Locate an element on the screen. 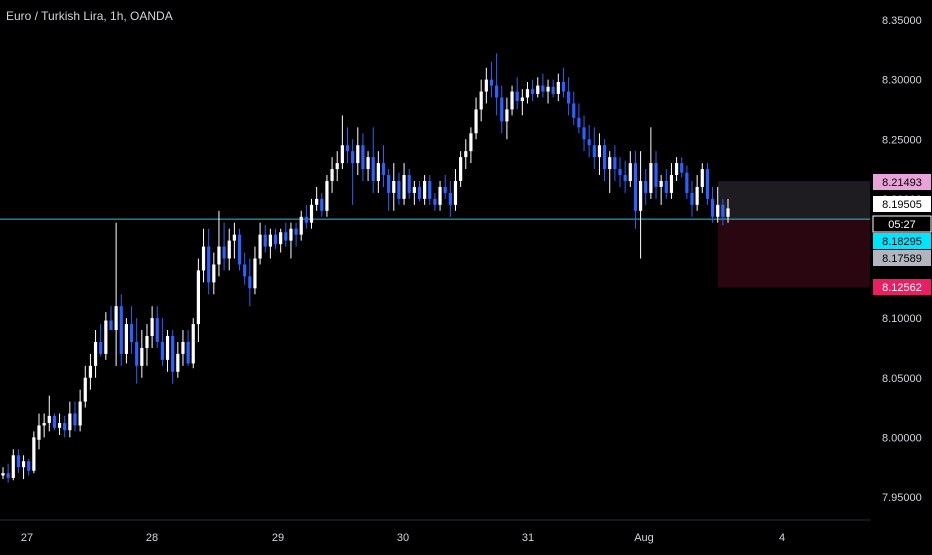 The width and height of the screenshot is (932, 555). price-tag-white-sub: 05:27 is located at coordinates (902, 224).